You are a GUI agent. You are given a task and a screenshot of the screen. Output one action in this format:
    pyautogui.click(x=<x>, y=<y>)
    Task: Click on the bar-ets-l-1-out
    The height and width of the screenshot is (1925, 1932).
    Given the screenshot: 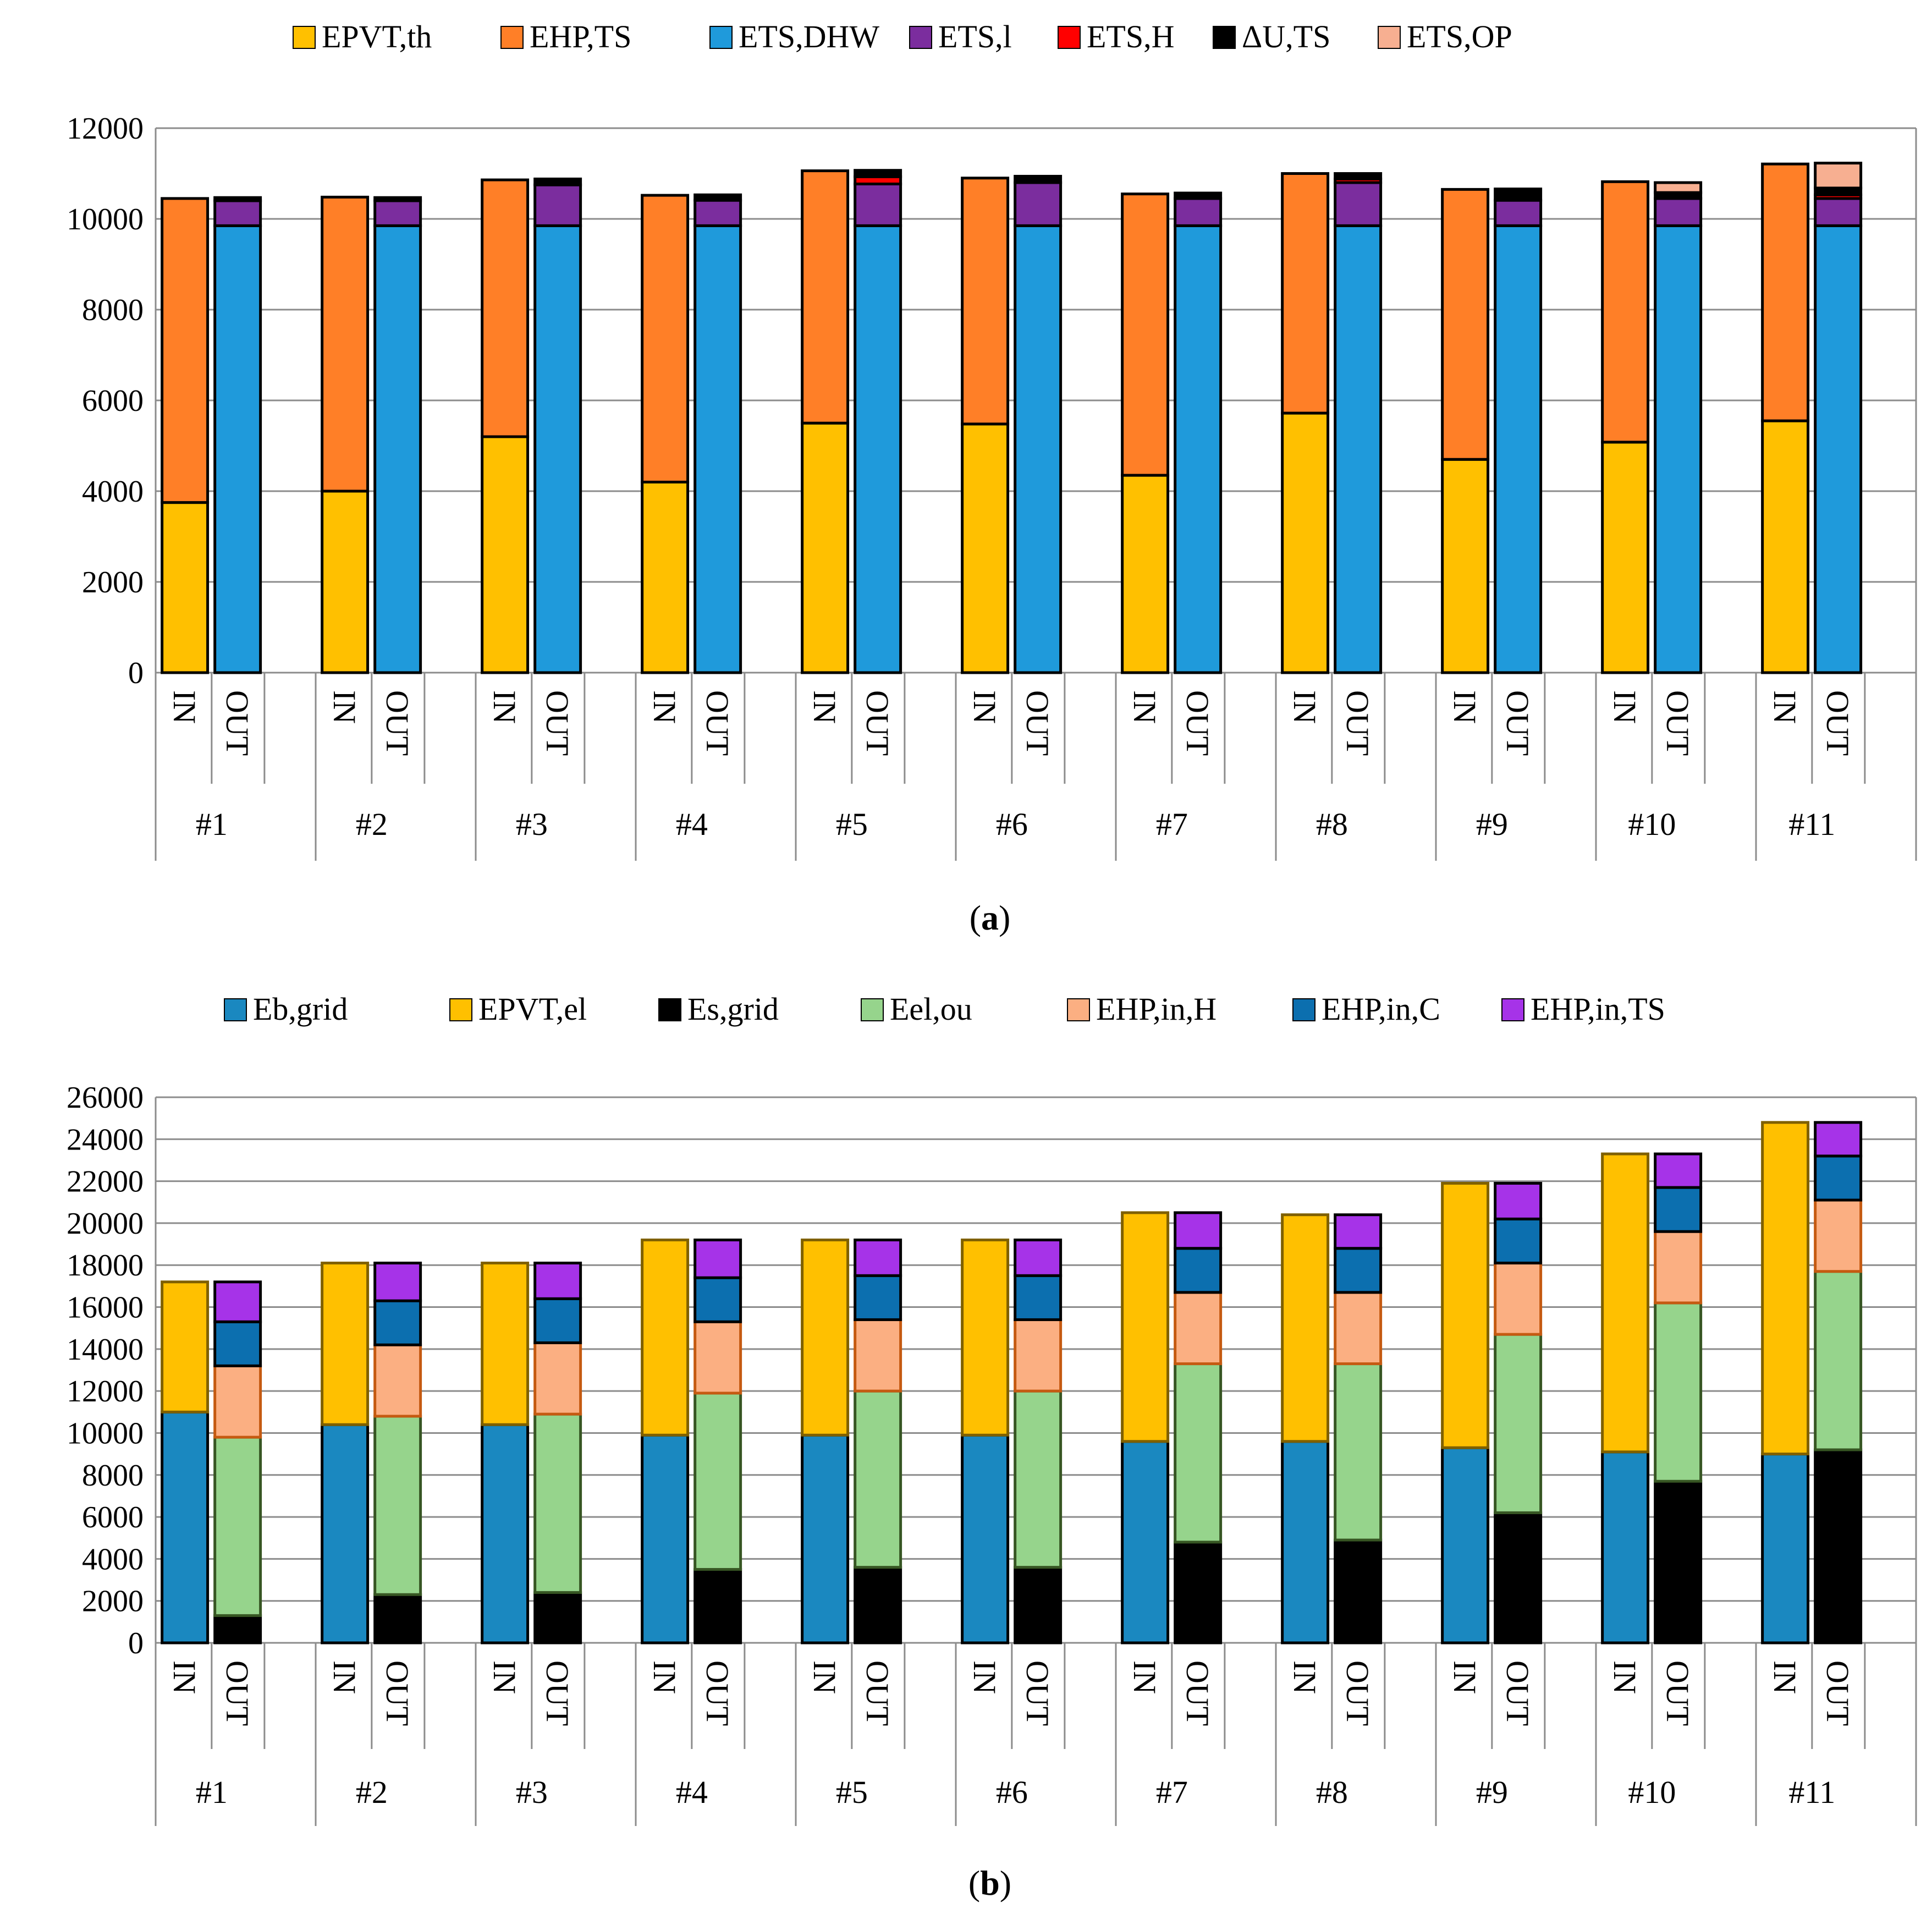 What is the action you would take?
    pyautogui.click(x=237, y=213)
    